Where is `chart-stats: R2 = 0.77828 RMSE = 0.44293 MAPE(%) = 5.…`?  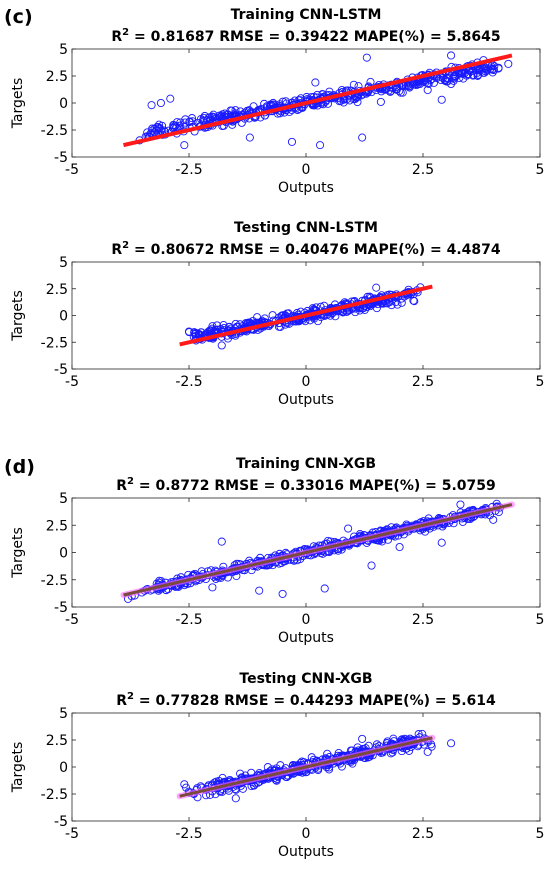 chart-stats: R2 = 0.77828 RMSE = 0.44293 MAPE(%) = 5.… is located at coordinates (306, 700).